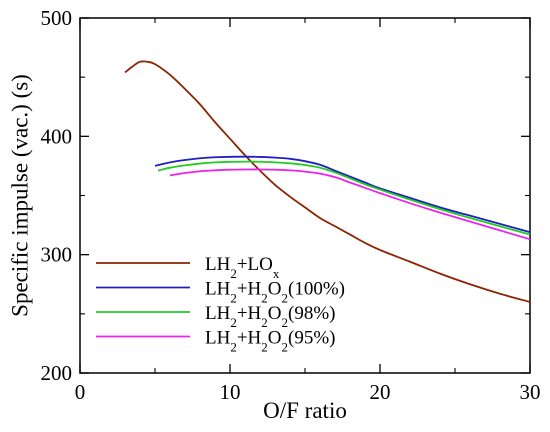  Describe the element at coordinates (80, 392) in the screenshot. I see `x-tick-label: 0` at that location.